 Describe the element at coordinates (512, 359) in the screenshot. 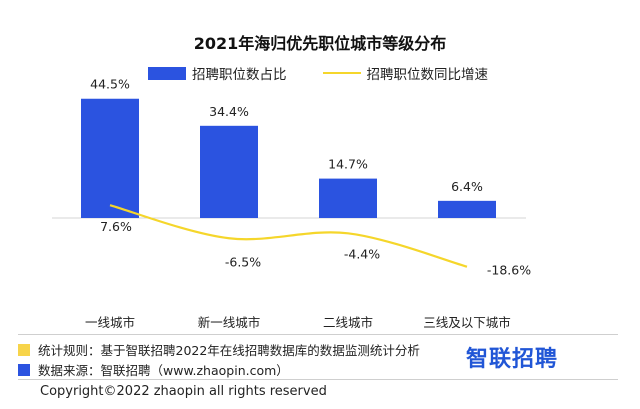

I see `zhaopin-logo: 智联招聘` at that location.